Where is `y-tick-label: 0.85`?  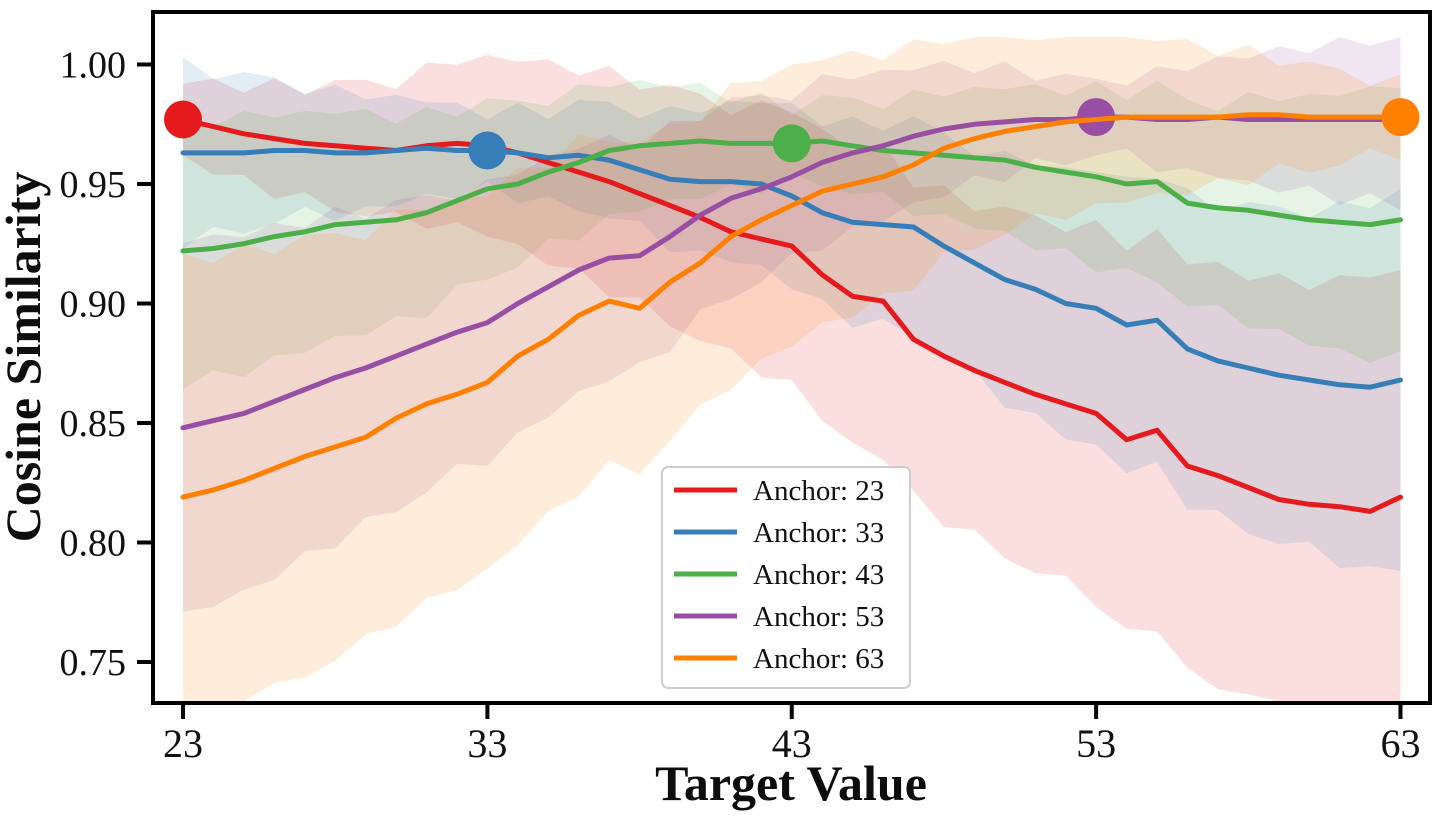
y-tick-label: 0.85 is located at coordinates (93, 424).